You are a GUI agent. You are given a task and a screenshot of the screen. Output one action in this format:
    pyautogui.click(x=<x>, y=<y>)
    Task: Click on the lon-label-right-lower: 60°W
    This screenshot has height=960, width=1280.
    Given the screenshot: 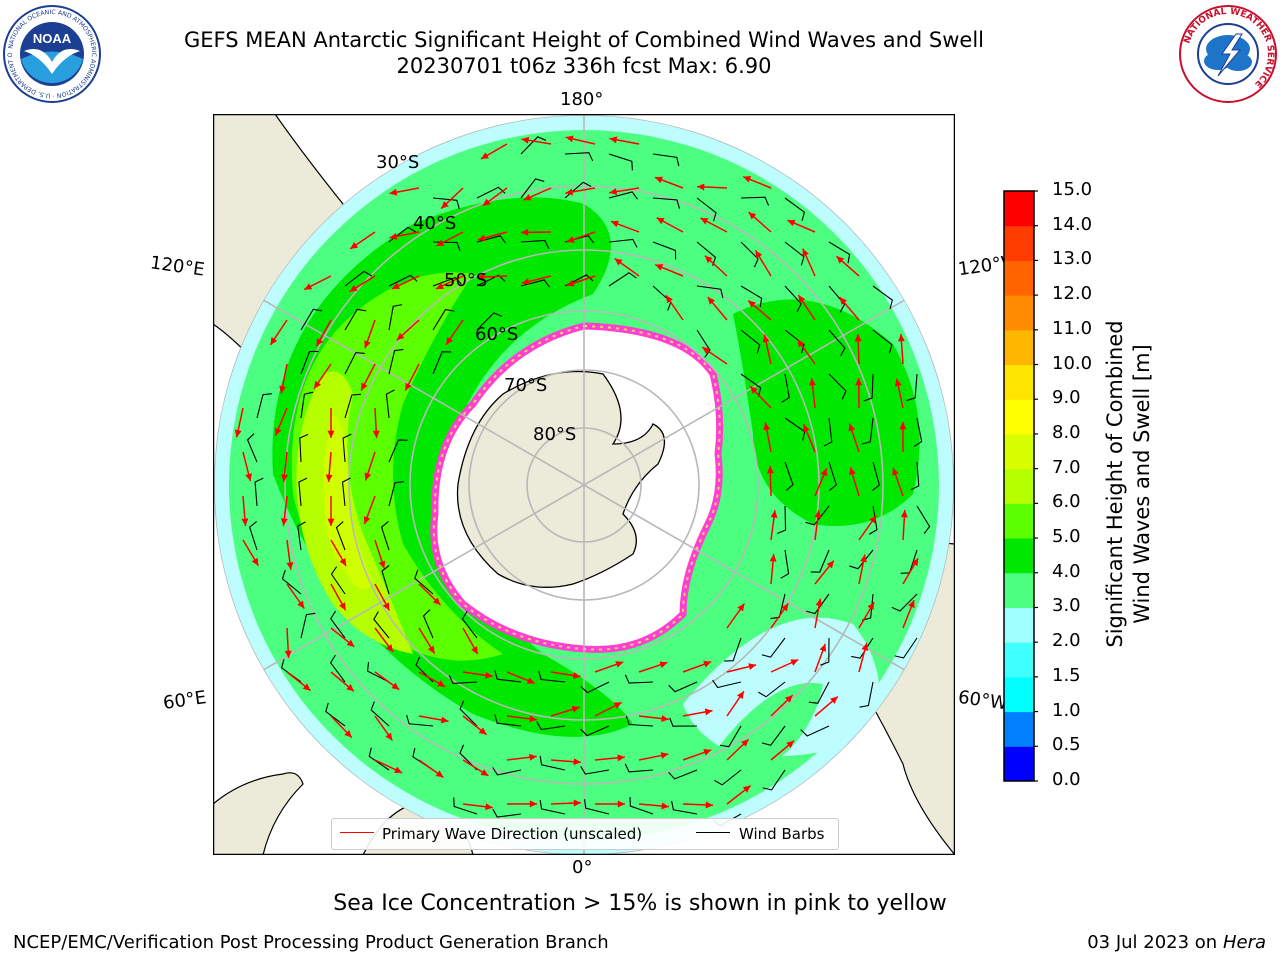 What is the action you would take?
    pyautogui.click(x=982, y=700)
    